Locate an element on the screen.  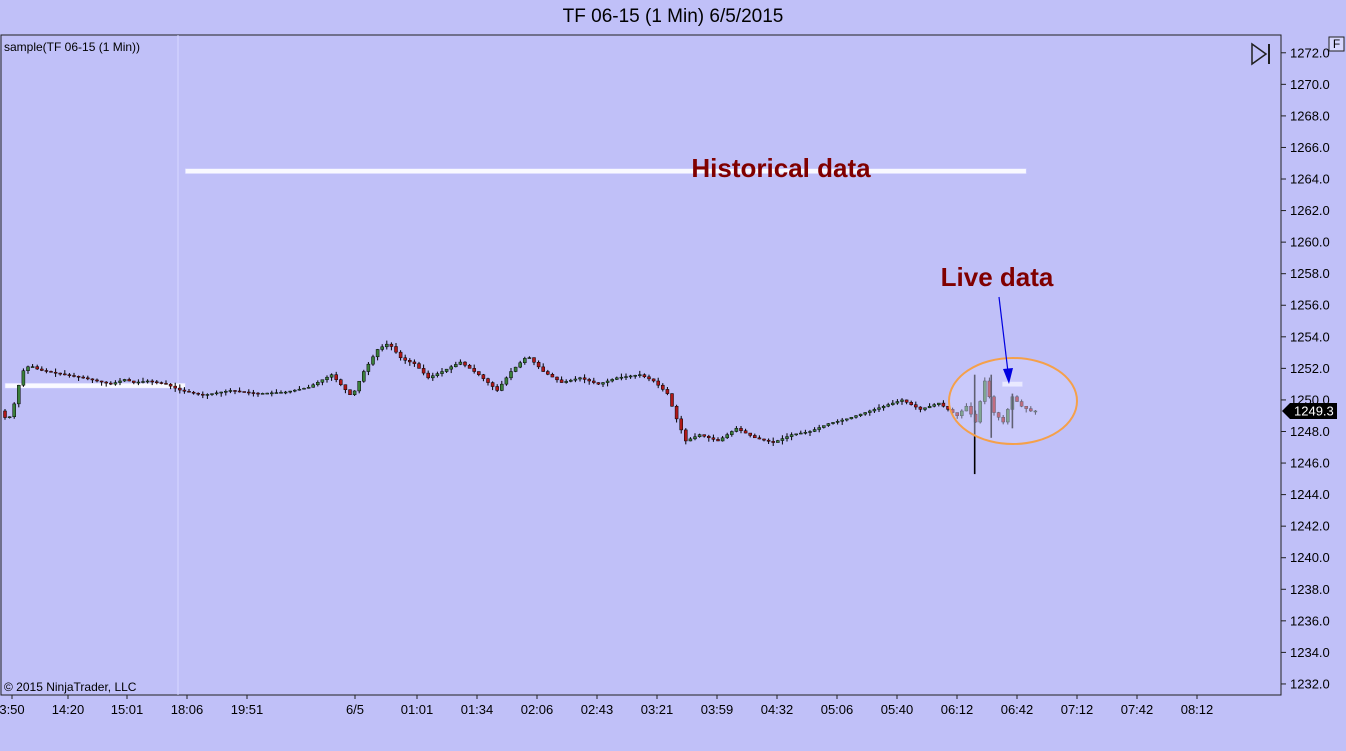
y-tick-label: 1264.0 is located at coordinates (1310, 179).